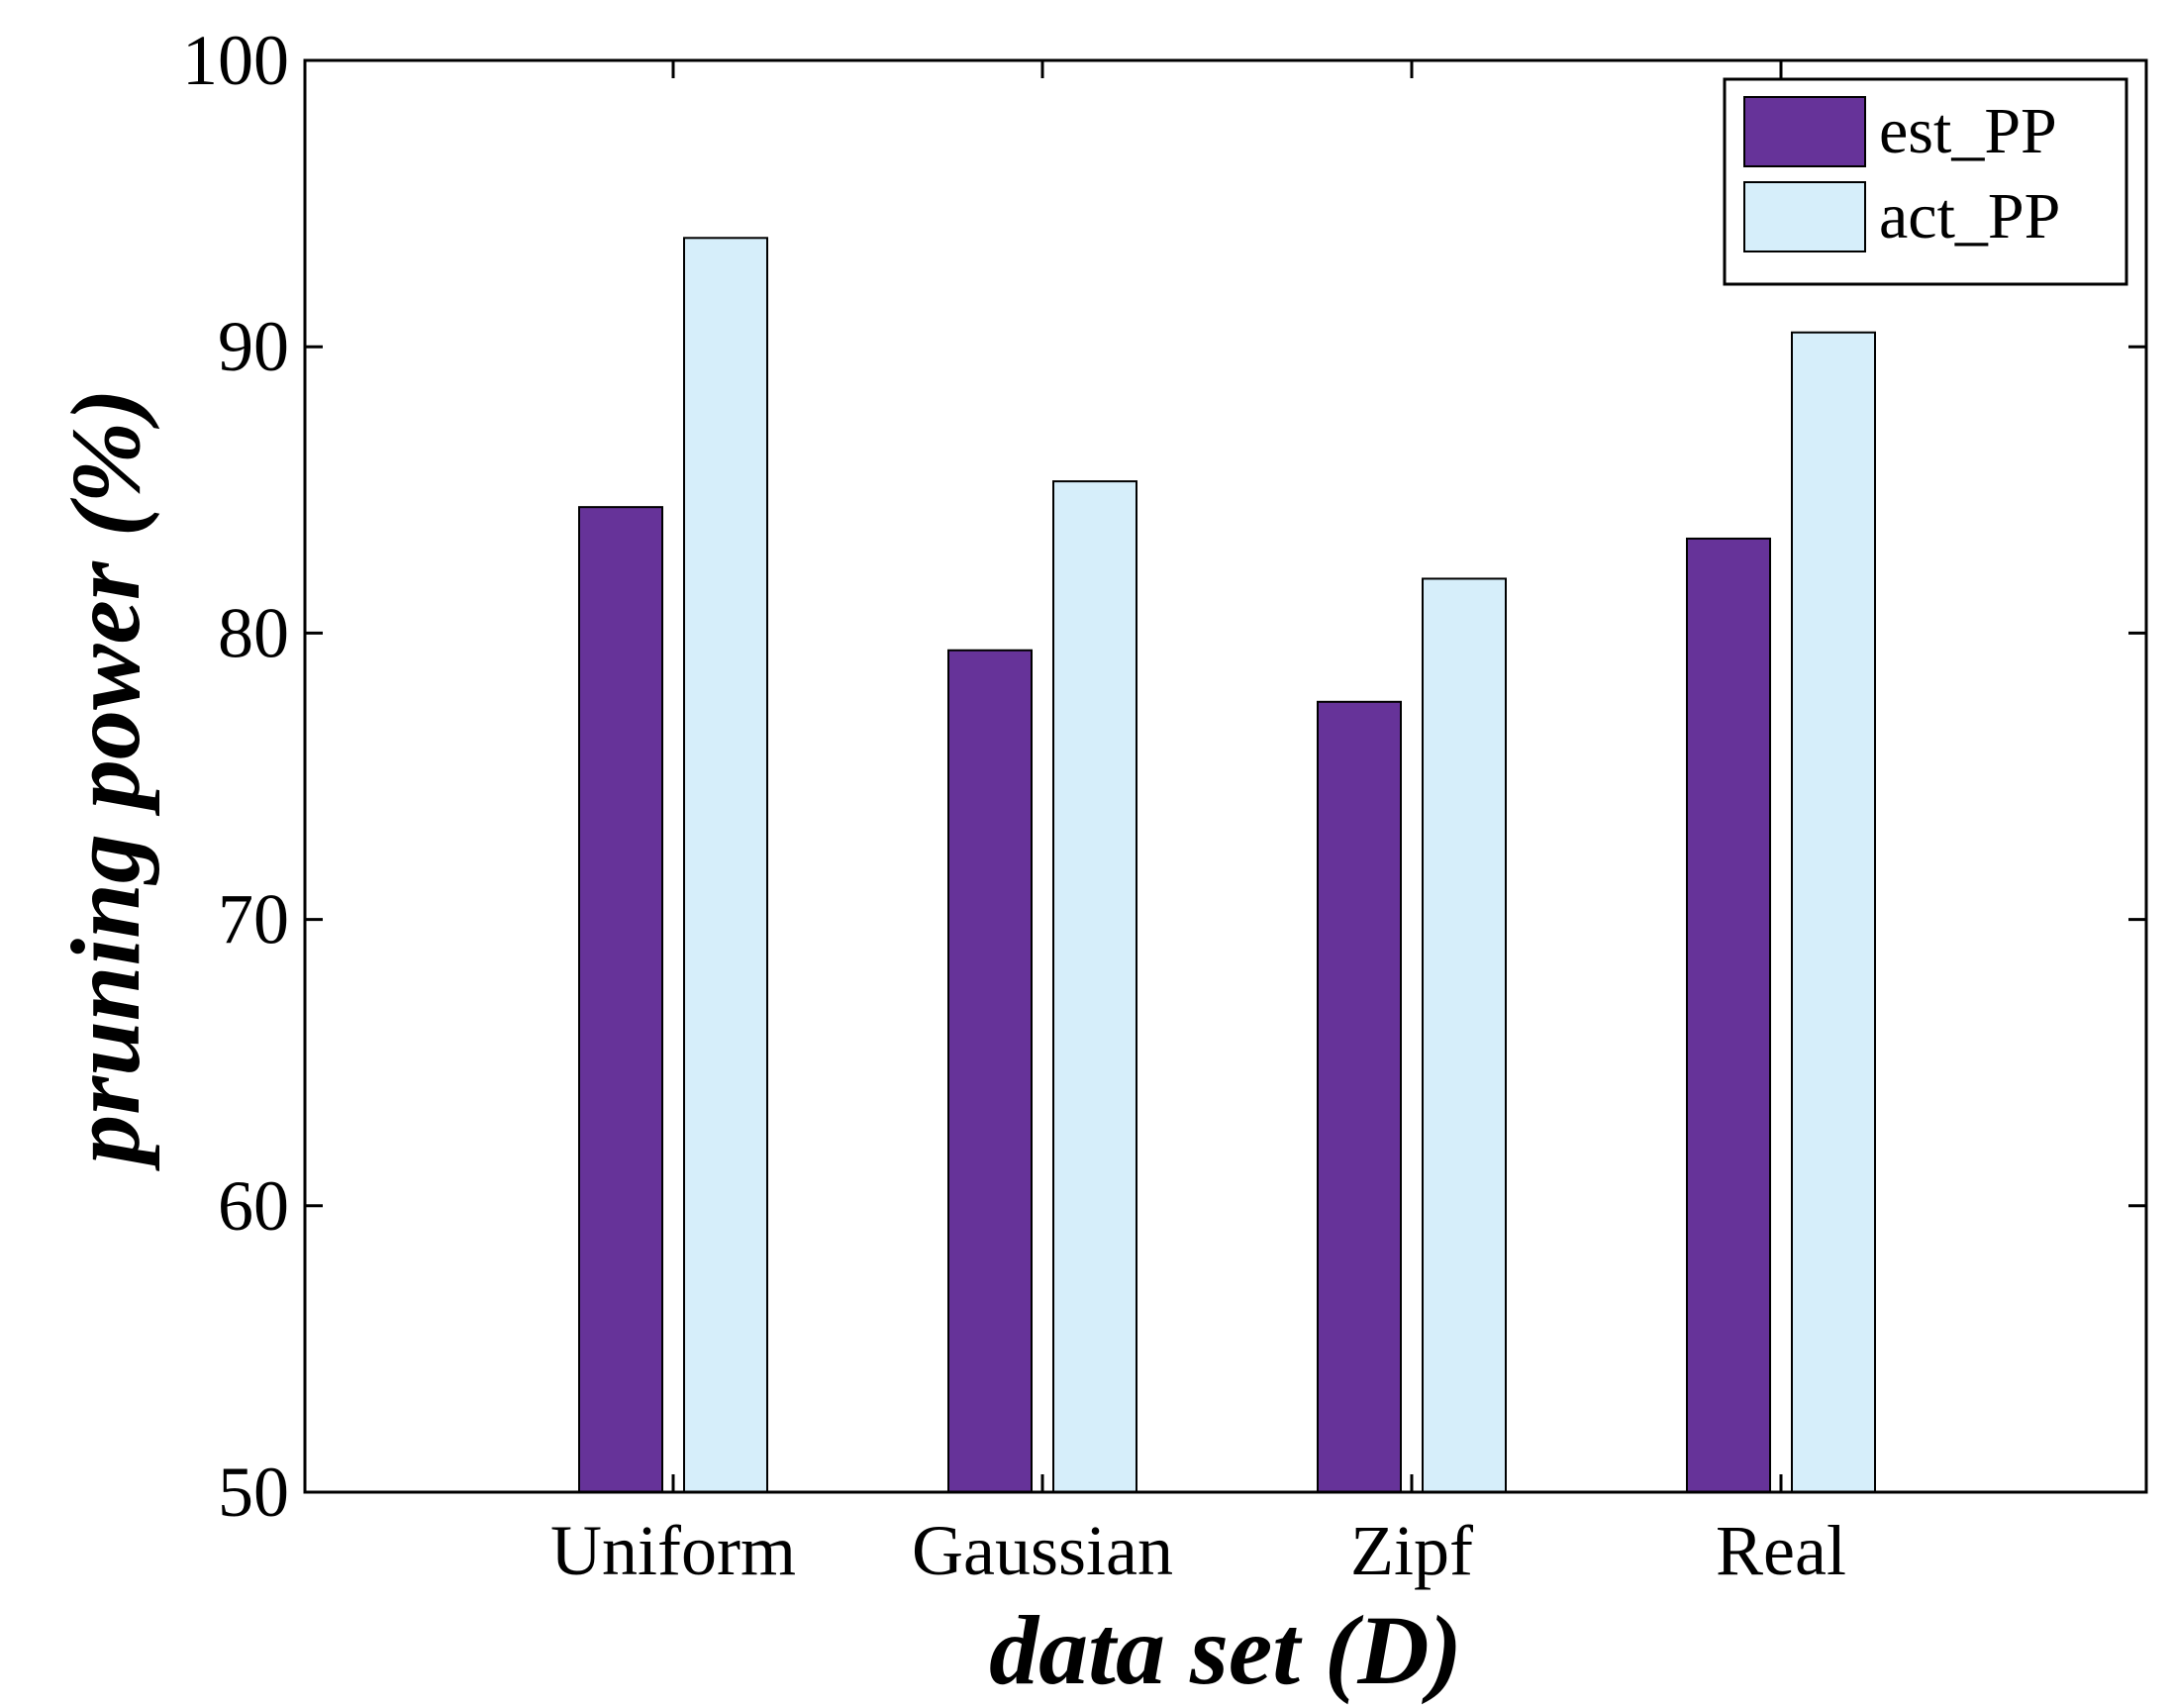 The width and height of the screenshot is (2174, 1708). Describe the element at coordinates (253, 1206) in the screenshot. I see `y-tick-label: 60` at that location.